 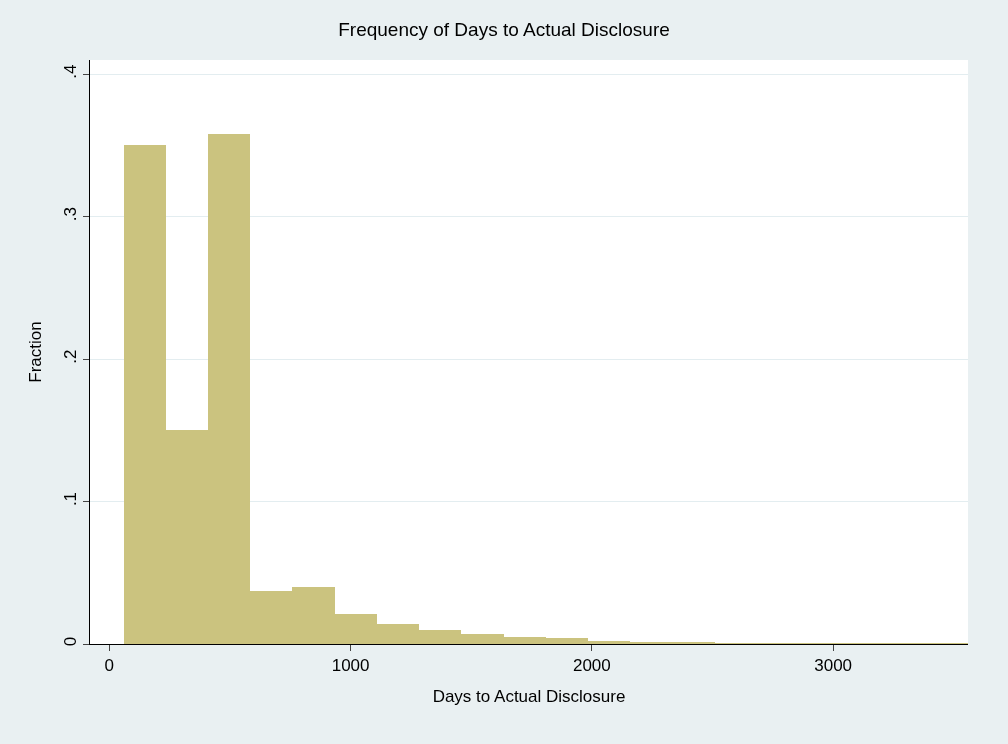 I want to click on chart-title: Frequency of Days to Actual Disclosure, so click(x=504, y=29).